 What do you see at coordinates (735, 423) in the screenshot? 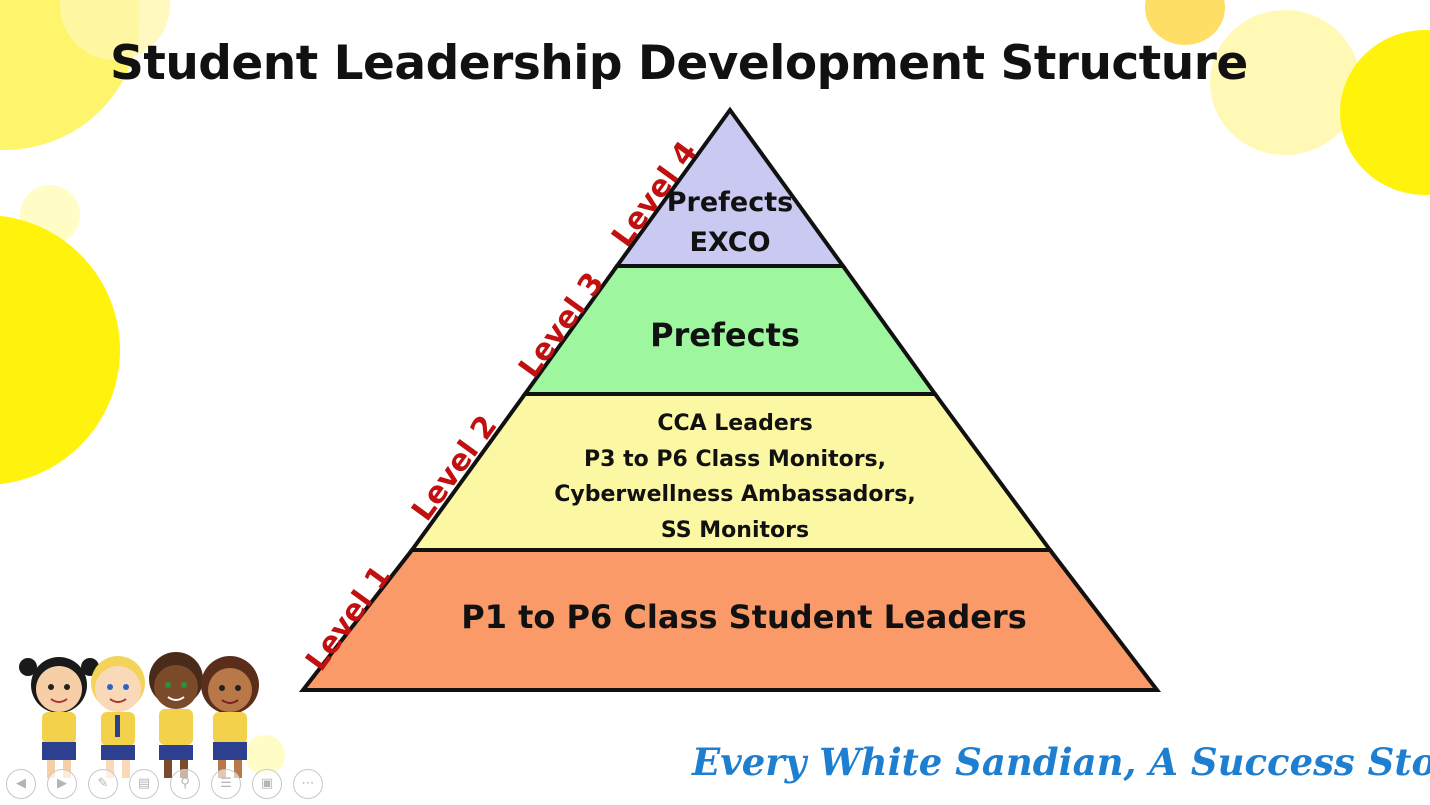
I see `tier-2-line: CCA Leaders` at bounding box center [735, 423].